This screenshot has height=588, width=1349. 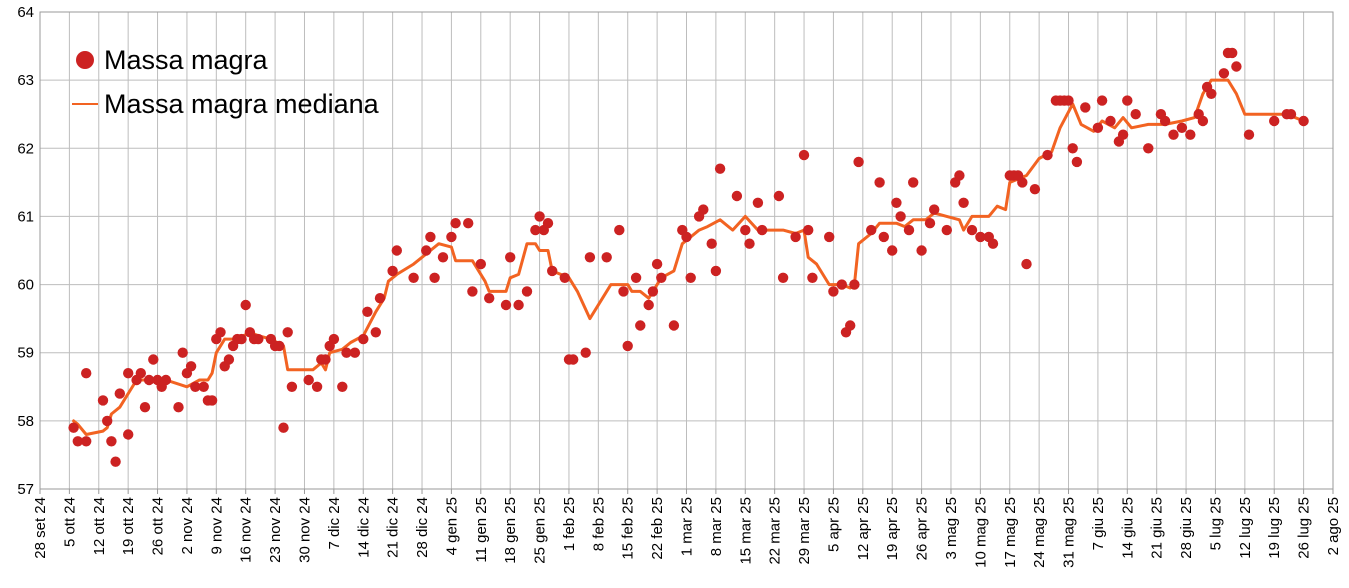 What do you see at coordinates (242, 104) in the screenshot?
I see `legend-label-massa-magra-mediana: Massa magra mediana` at bounding box center [242, 104].